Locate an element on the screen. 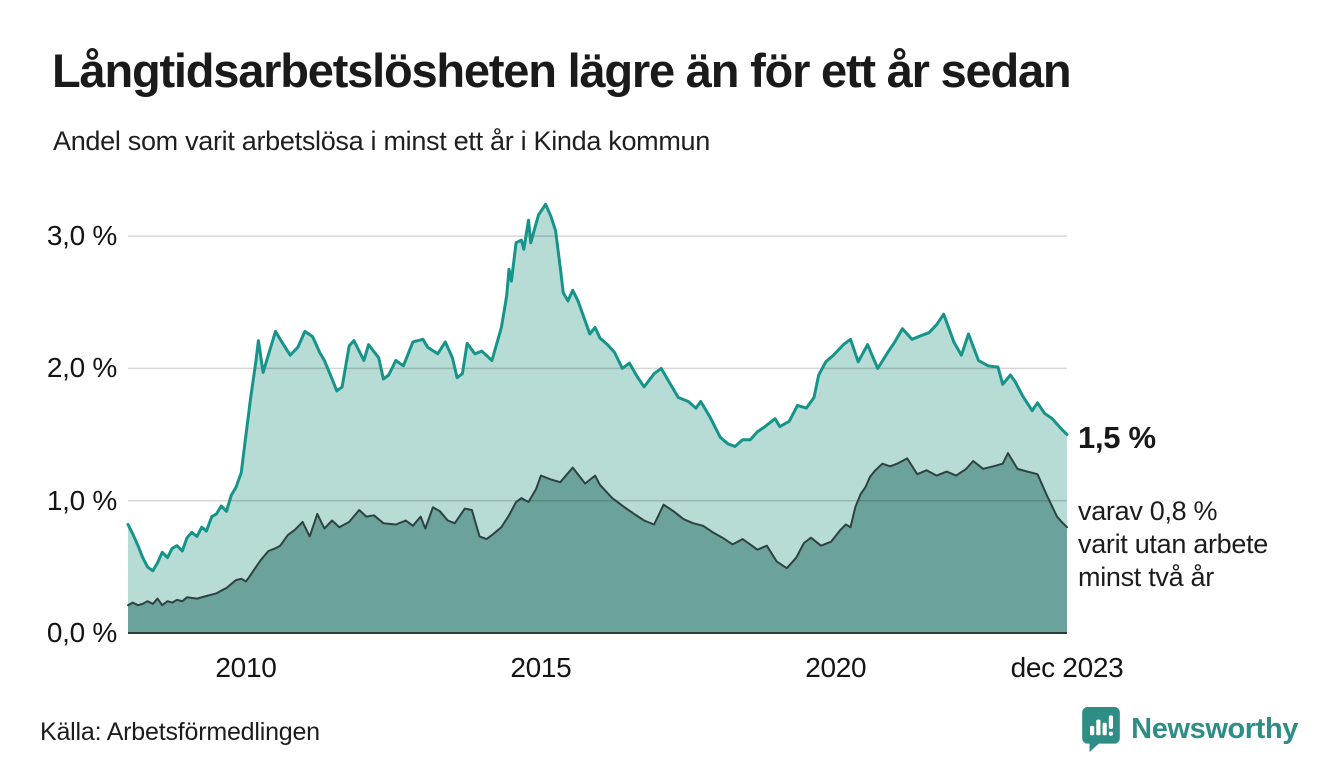 This screenshot has width=1340, height=780. y-tick-label: 2,0 % is located at coordinates (81, 368).